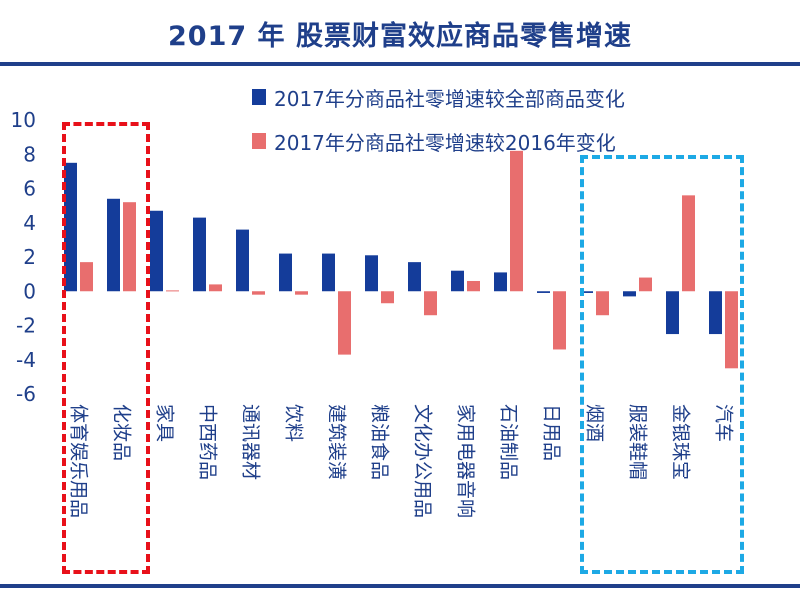 The height and width of the screenshot is (596, 800). Describe the element at coordinates (29, 257) in the screenshot. I see `y-tick-label: 2` at that location.